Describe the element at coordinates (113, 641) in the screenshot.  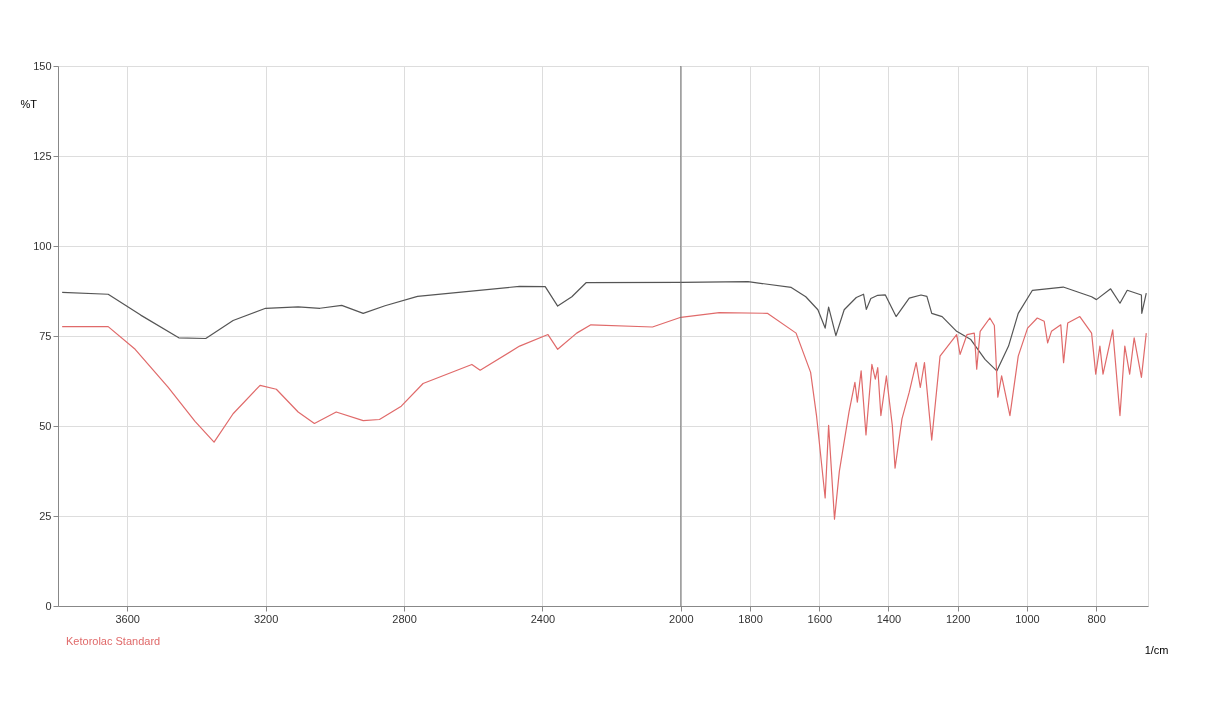
I see `text: Ketorolac Standard` at that location.